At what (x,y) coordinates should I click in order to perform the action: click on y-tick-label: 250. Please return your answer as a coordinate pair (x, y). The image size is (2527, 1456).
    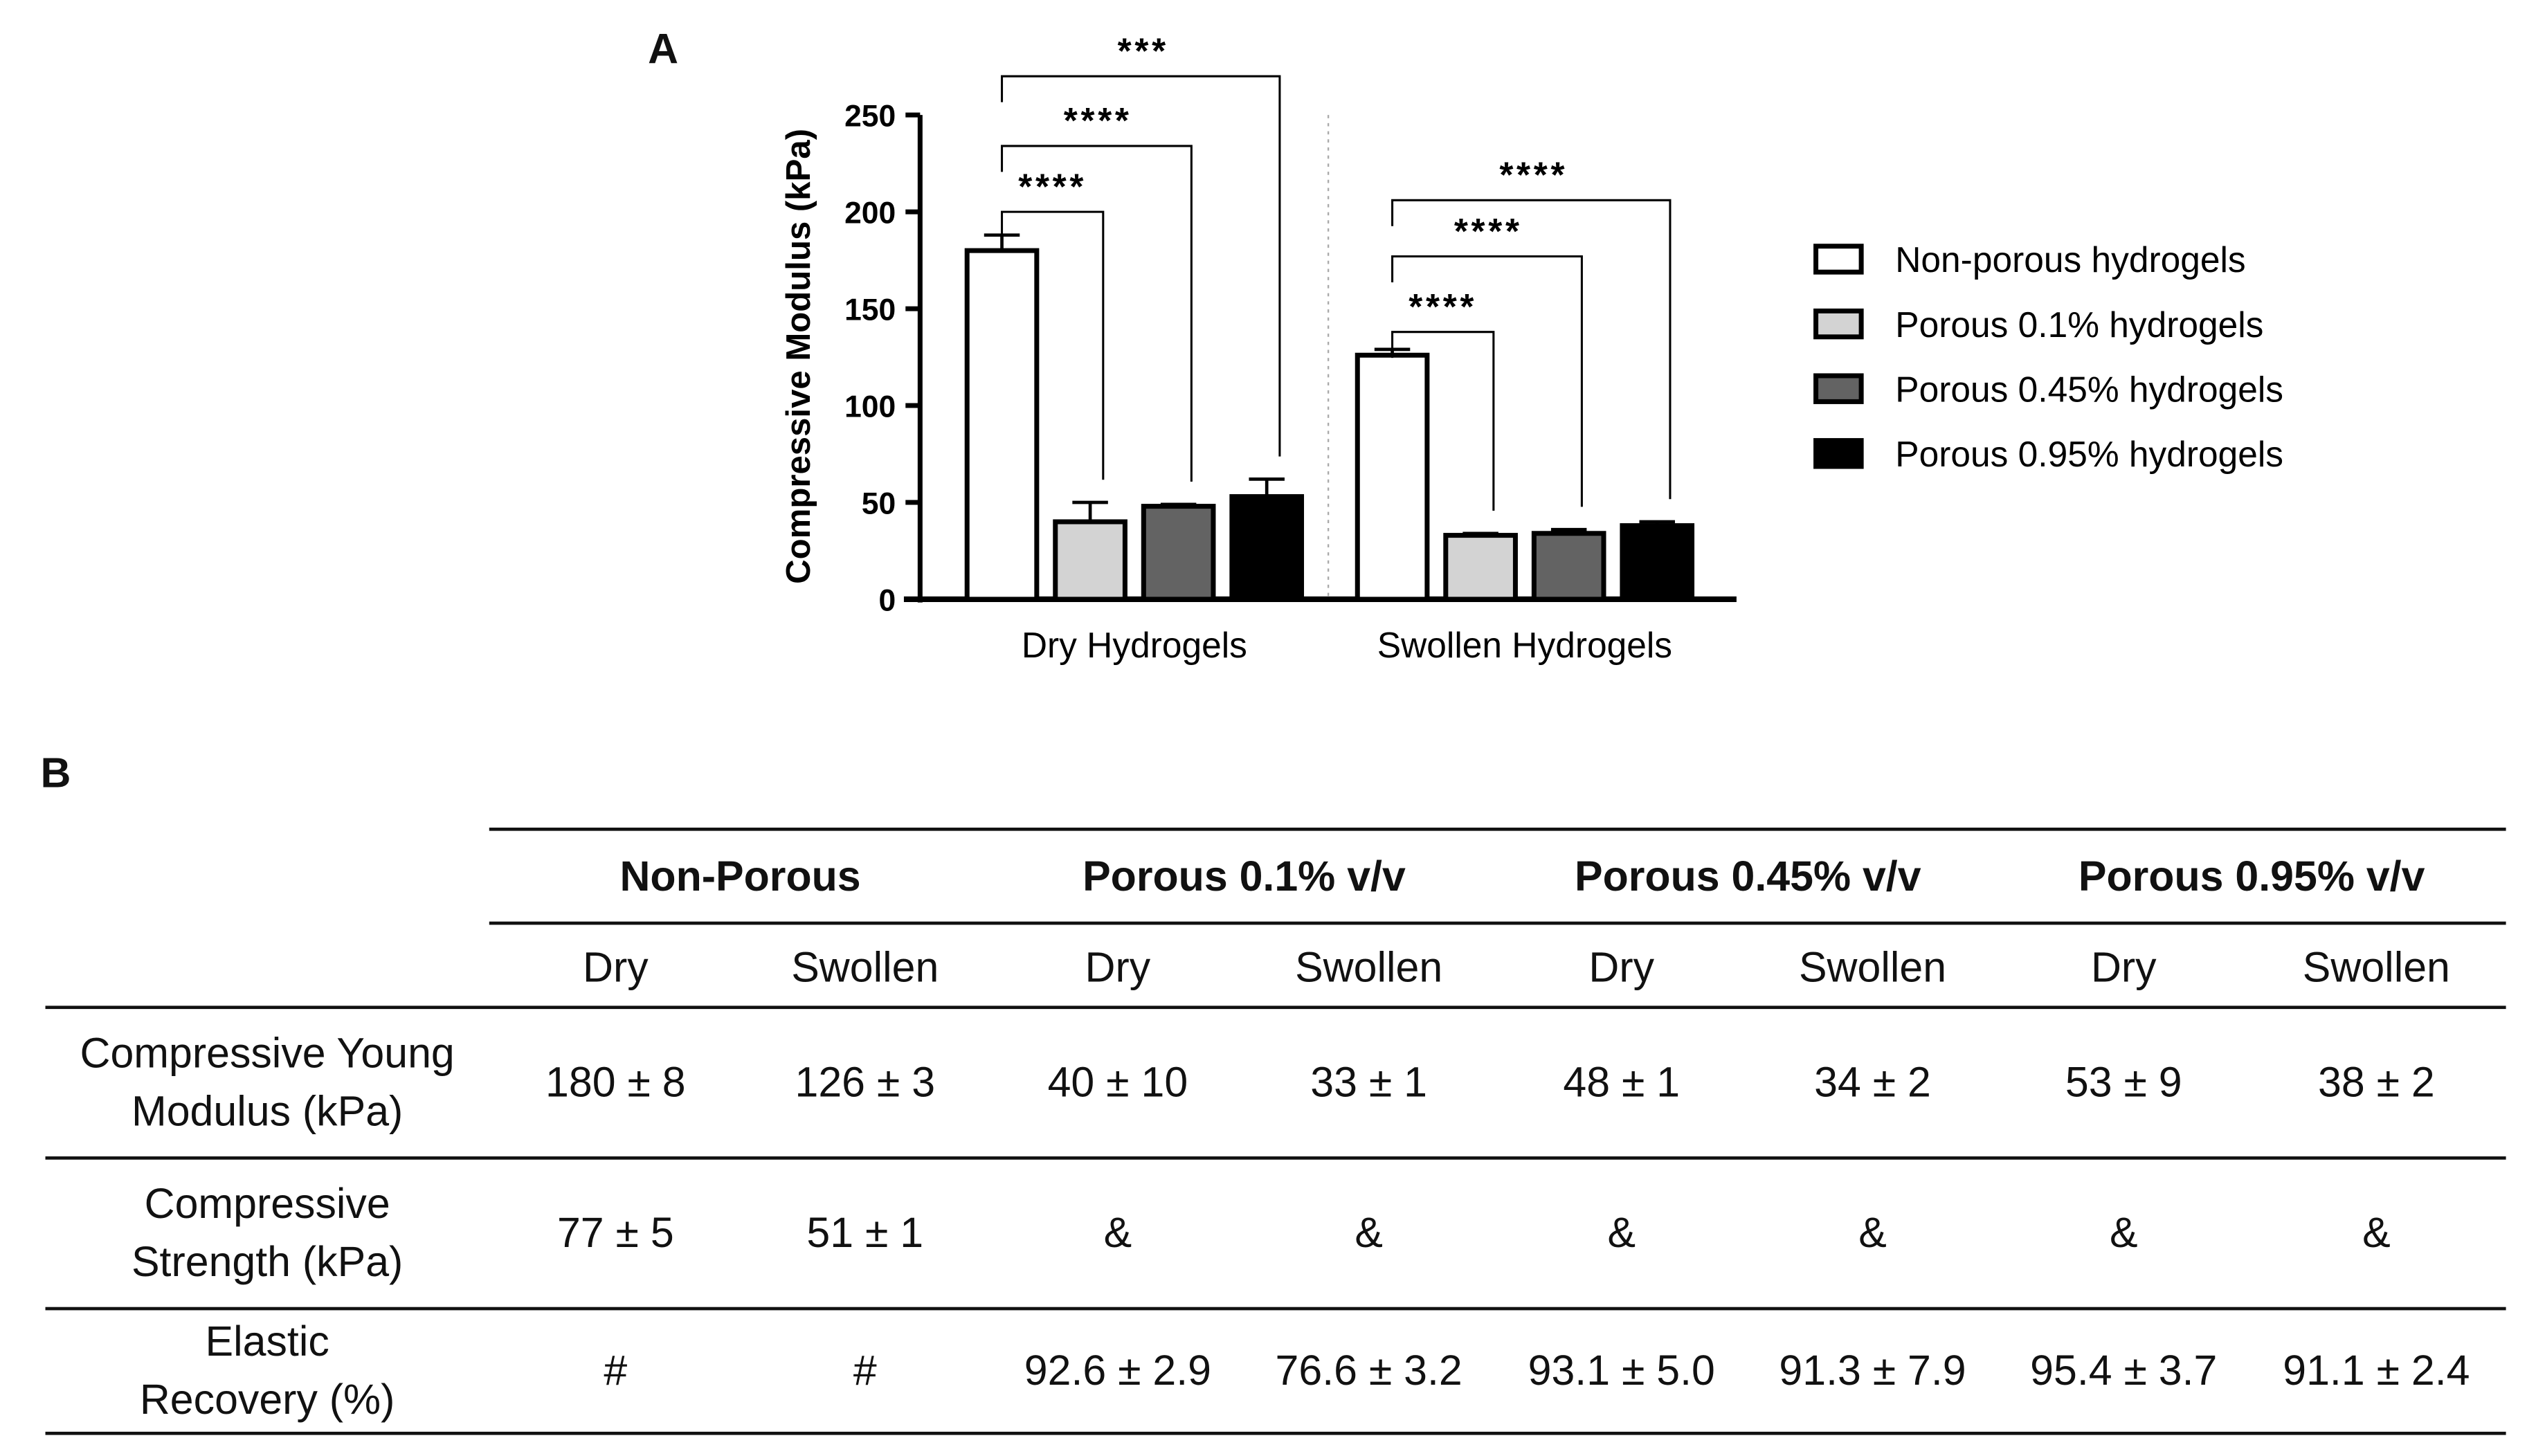
    Looking at the image, I should click on (870, 117).